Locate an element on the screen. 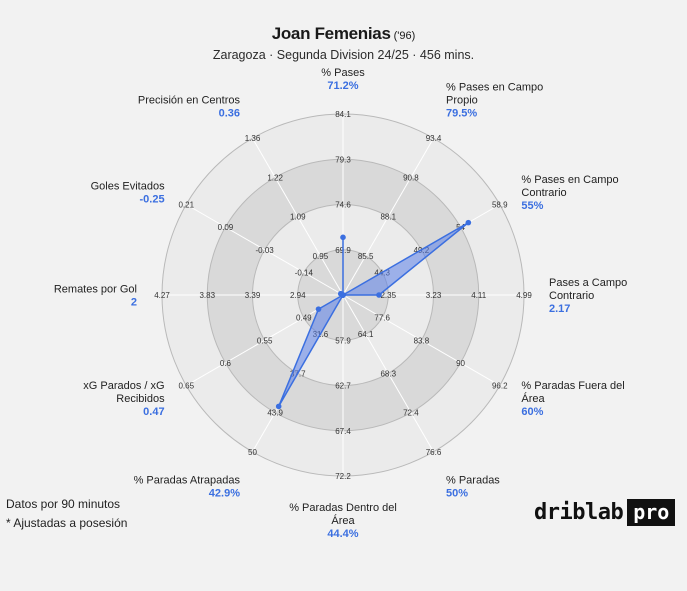 This screenshot has width=687, height=591. metric-value: 44.4% is located at coordinates (342, 534).